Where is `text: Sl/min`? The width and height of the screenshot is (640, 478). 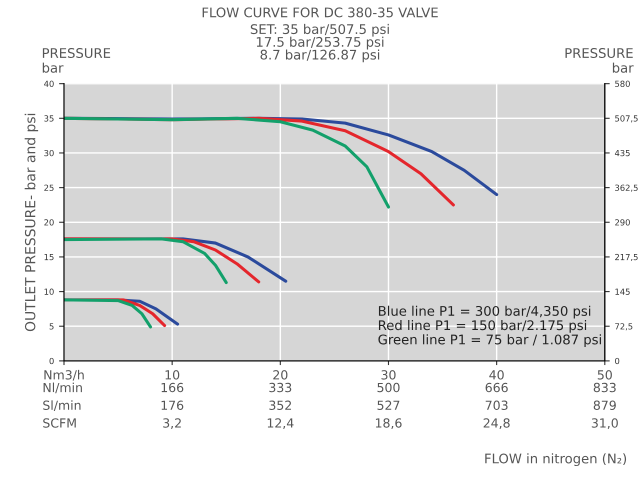
text: Sl/min is located at coordinates (61, 405).